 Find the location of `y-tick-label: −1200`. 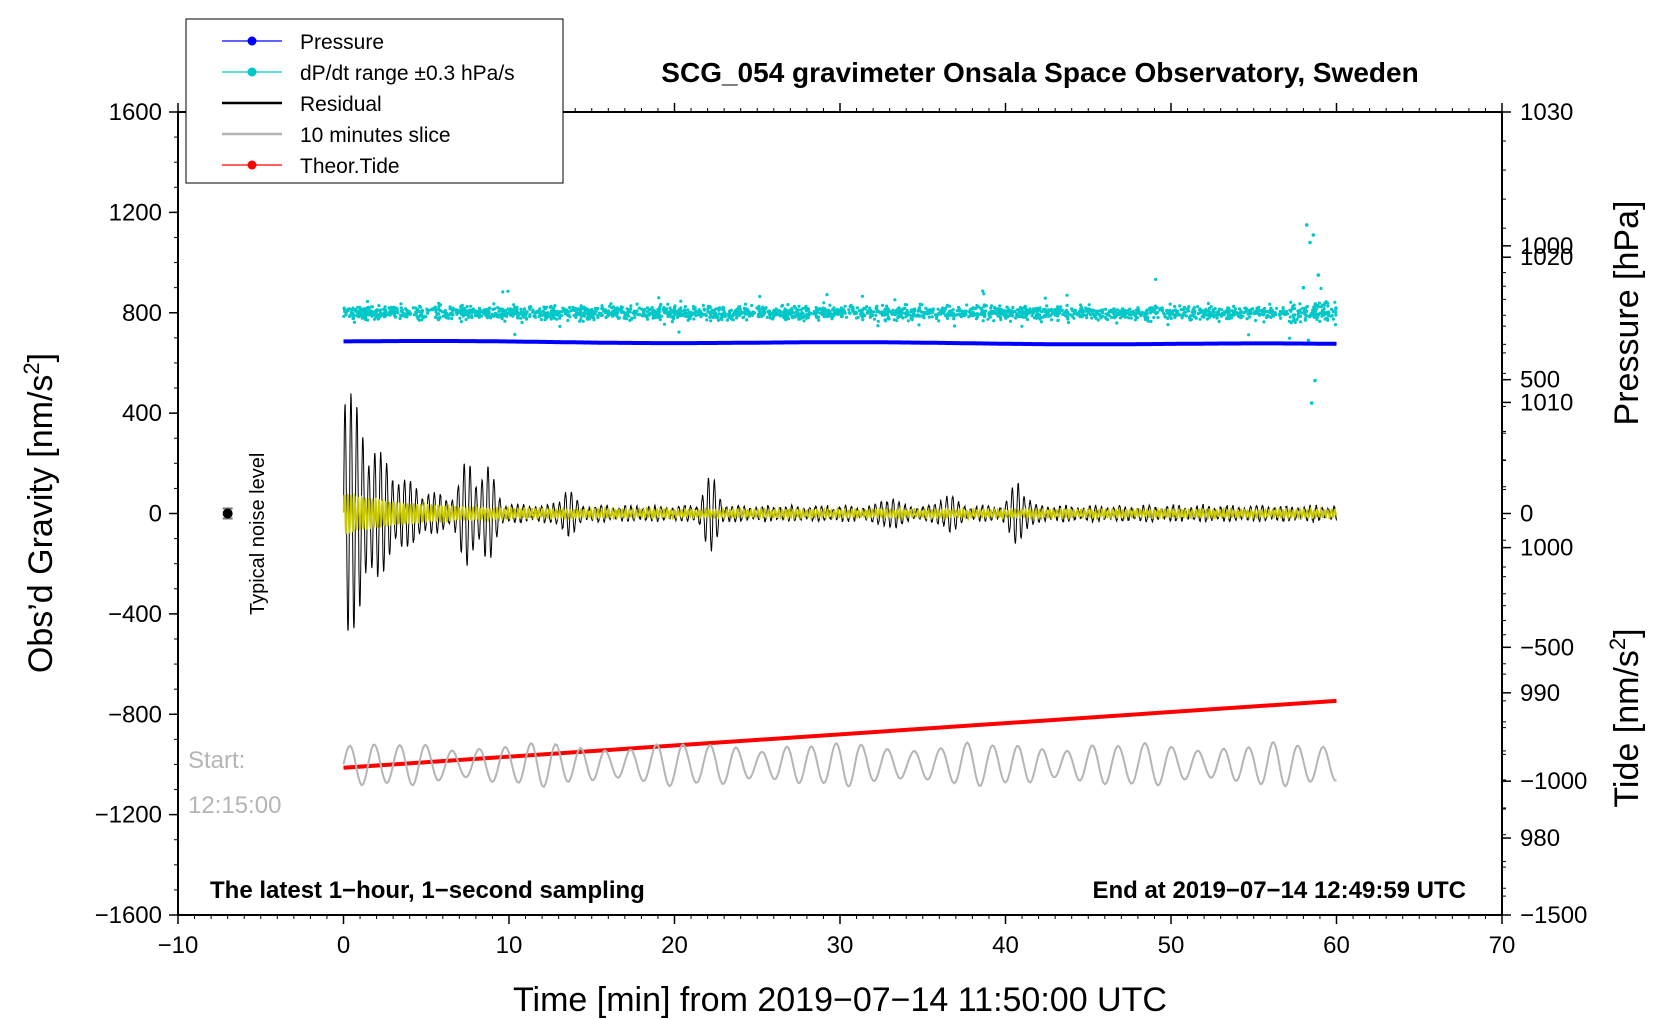

y-tick-label: −1200 is located at coordinates (128, 815).